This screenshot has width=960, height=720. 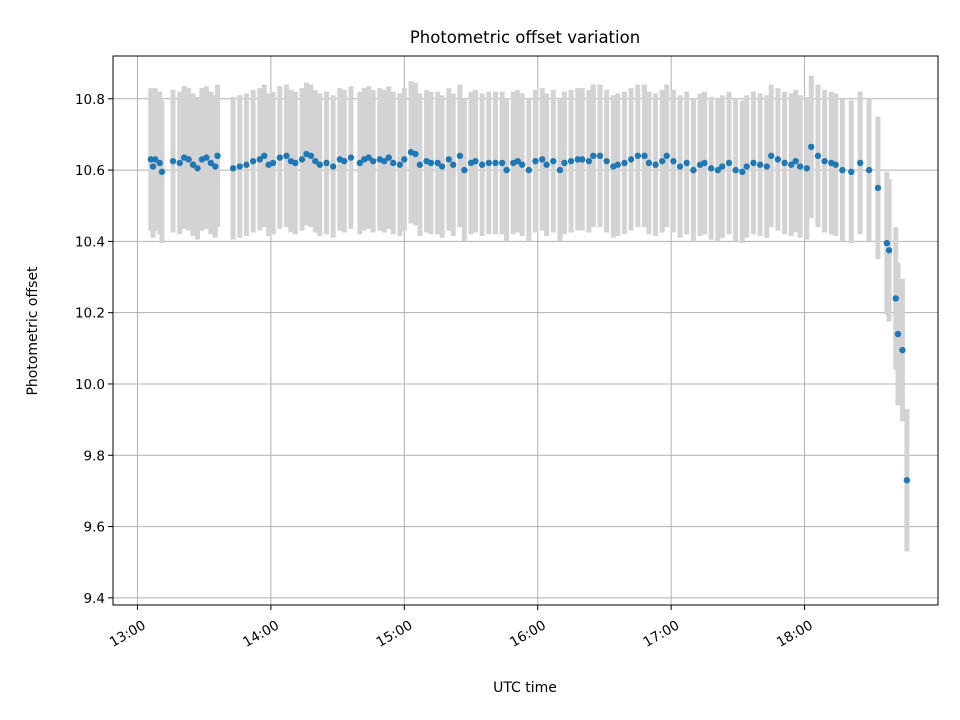 I want to click on y-tick-label: 10.6, so click(x=90, y=171).